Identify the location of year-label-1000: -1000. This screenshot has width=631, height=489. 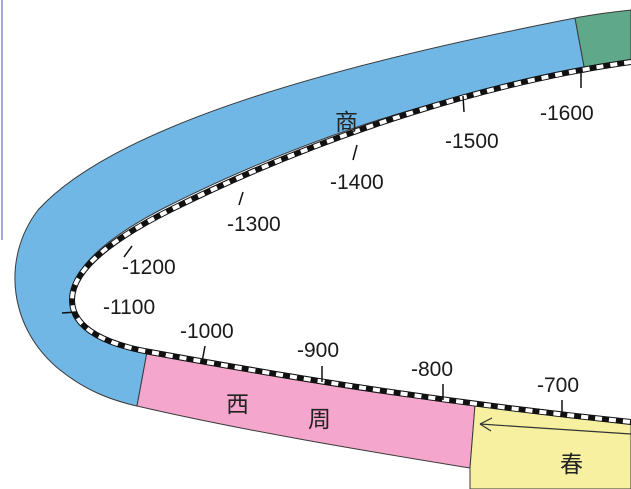
(207, 331).